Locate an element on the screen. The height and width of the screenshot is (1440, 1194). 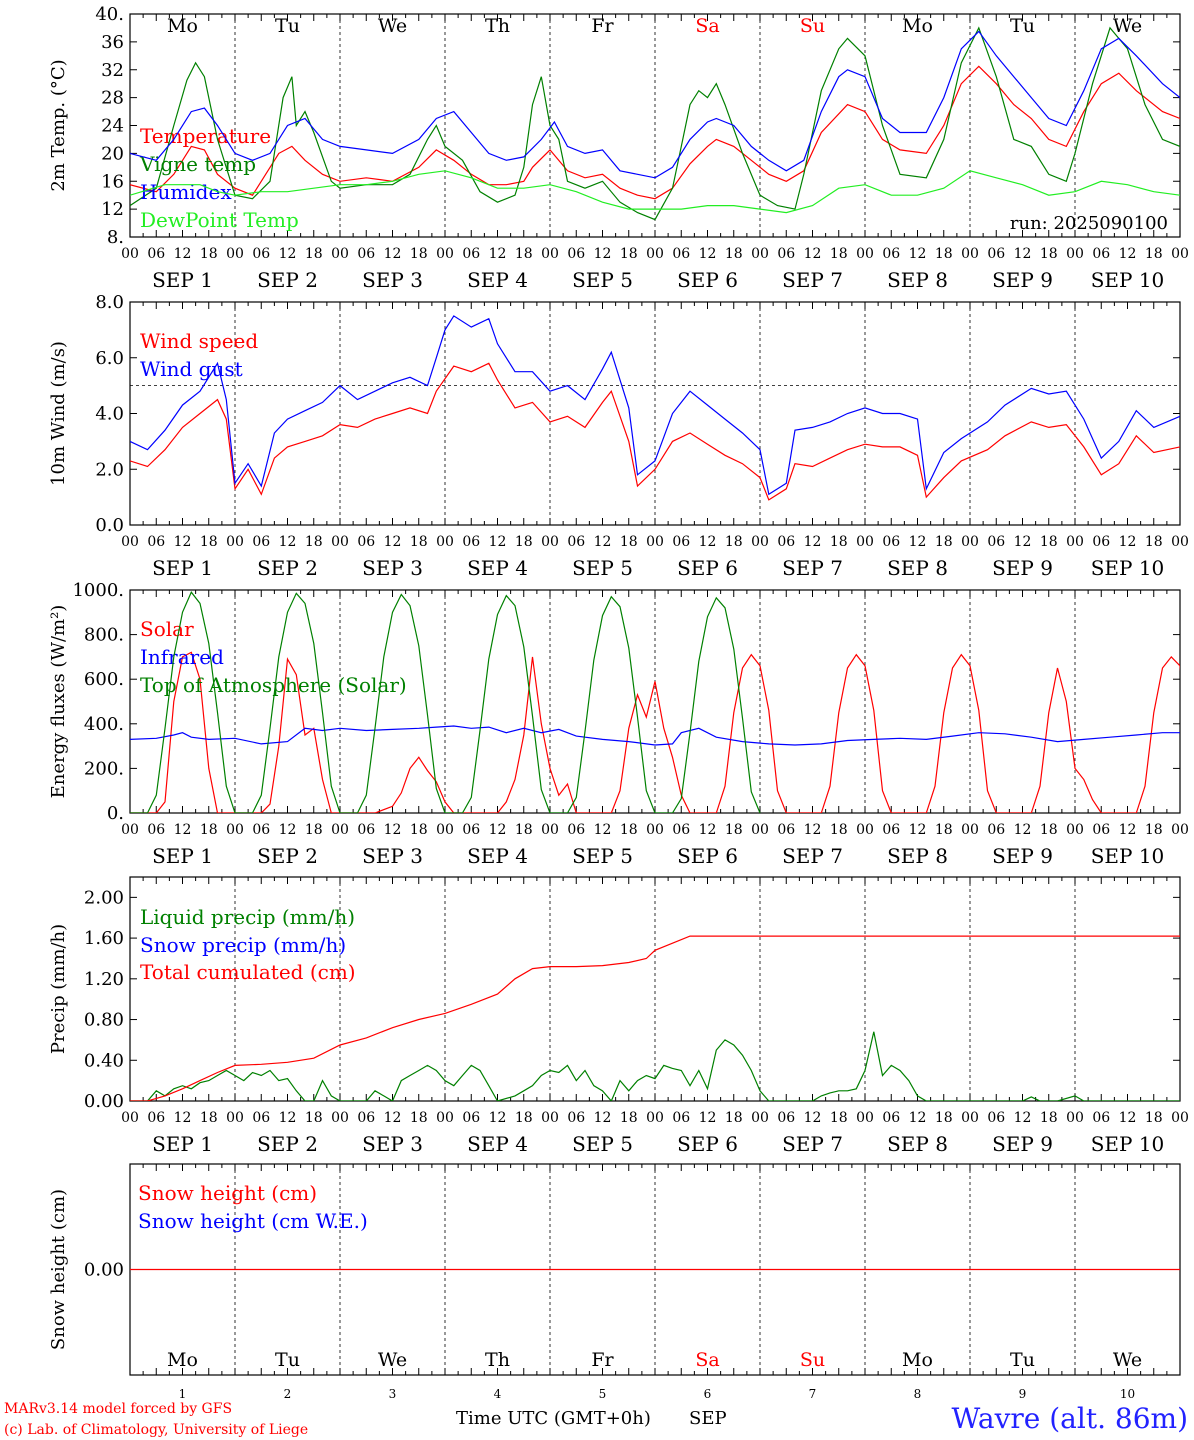
day-number-label: 3 is located at coordinates (393, 1394).